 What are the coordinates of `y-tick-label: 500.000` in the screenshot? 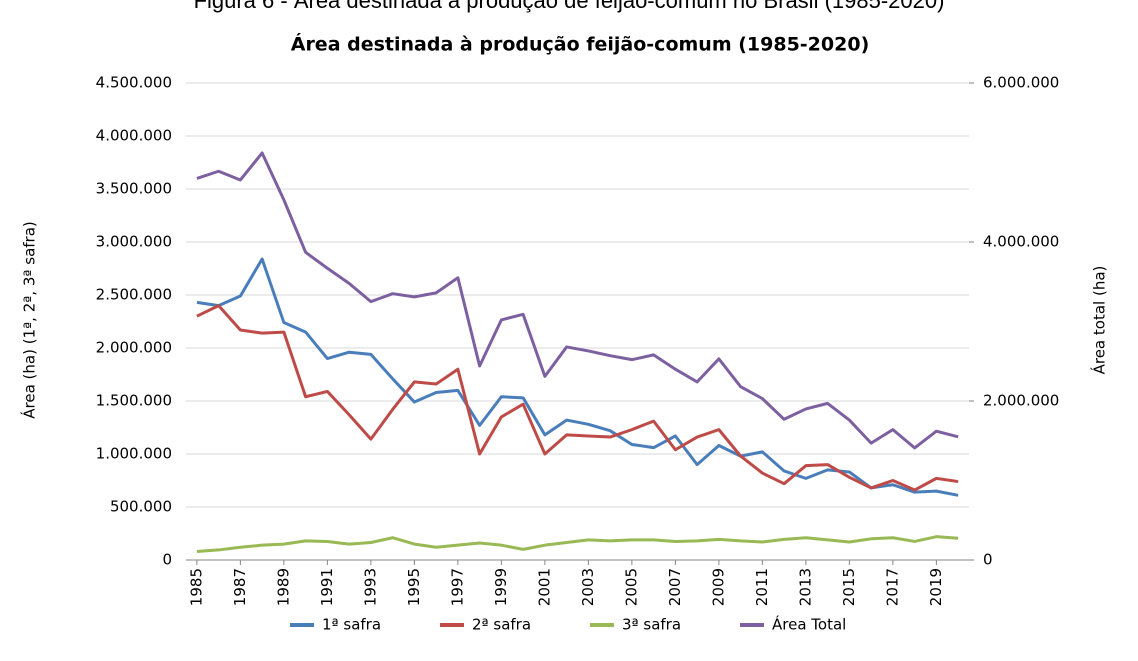 It's located at (141, 507).